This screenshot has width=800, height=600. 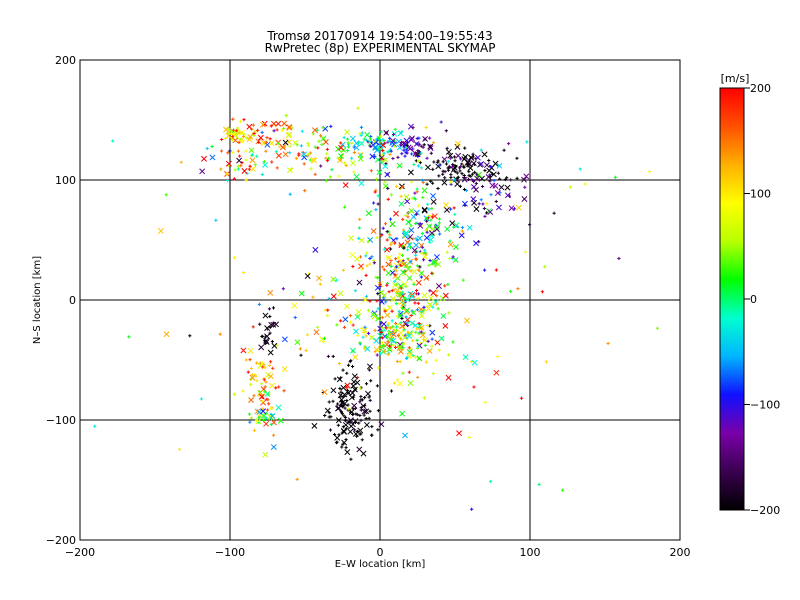 I want to click on y-tick-label: 0, so click(x=72, y=300).